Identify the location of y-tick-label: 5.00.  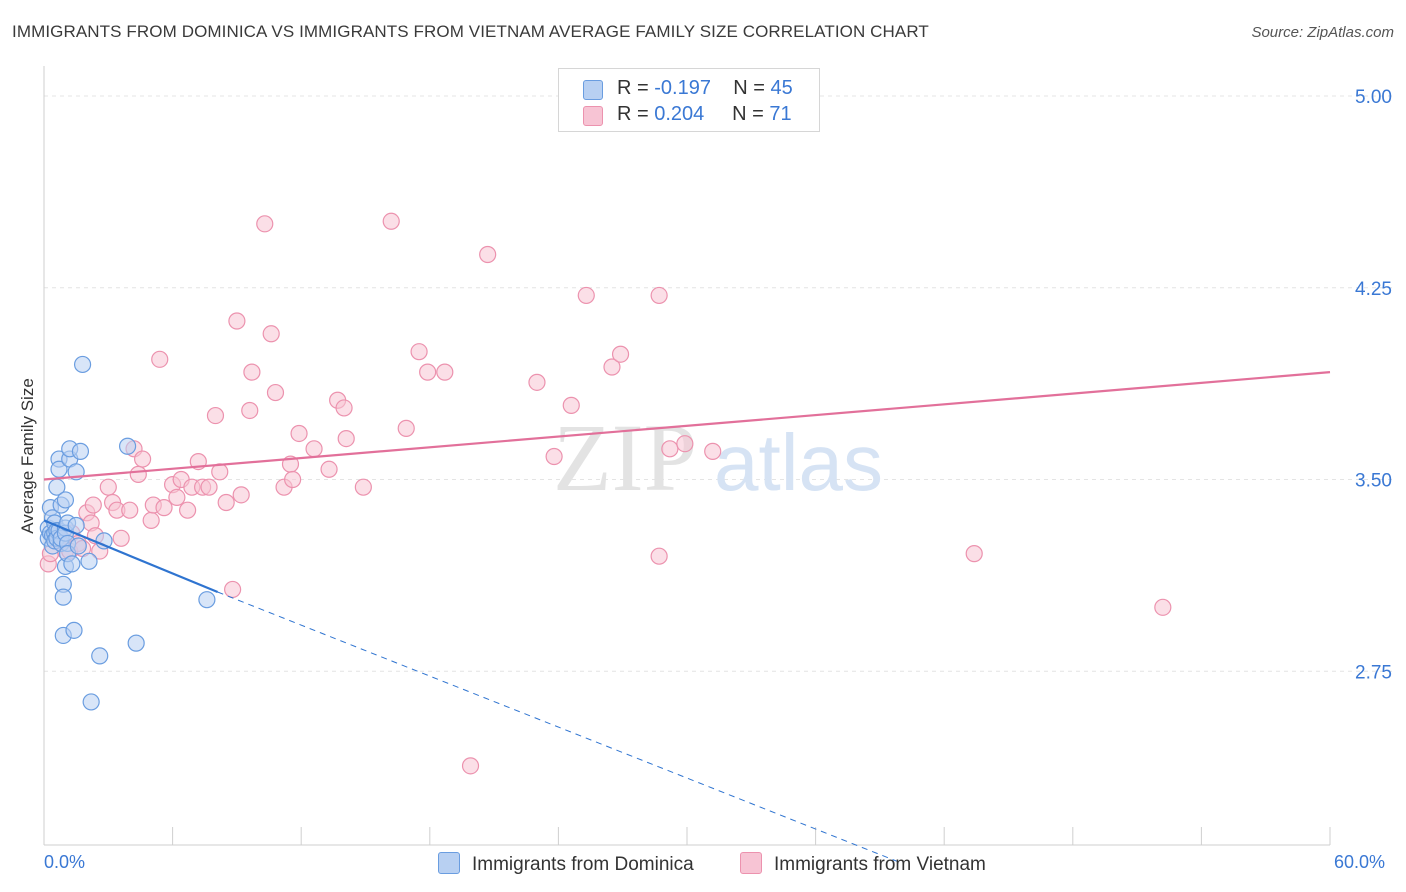
(1373, 97).